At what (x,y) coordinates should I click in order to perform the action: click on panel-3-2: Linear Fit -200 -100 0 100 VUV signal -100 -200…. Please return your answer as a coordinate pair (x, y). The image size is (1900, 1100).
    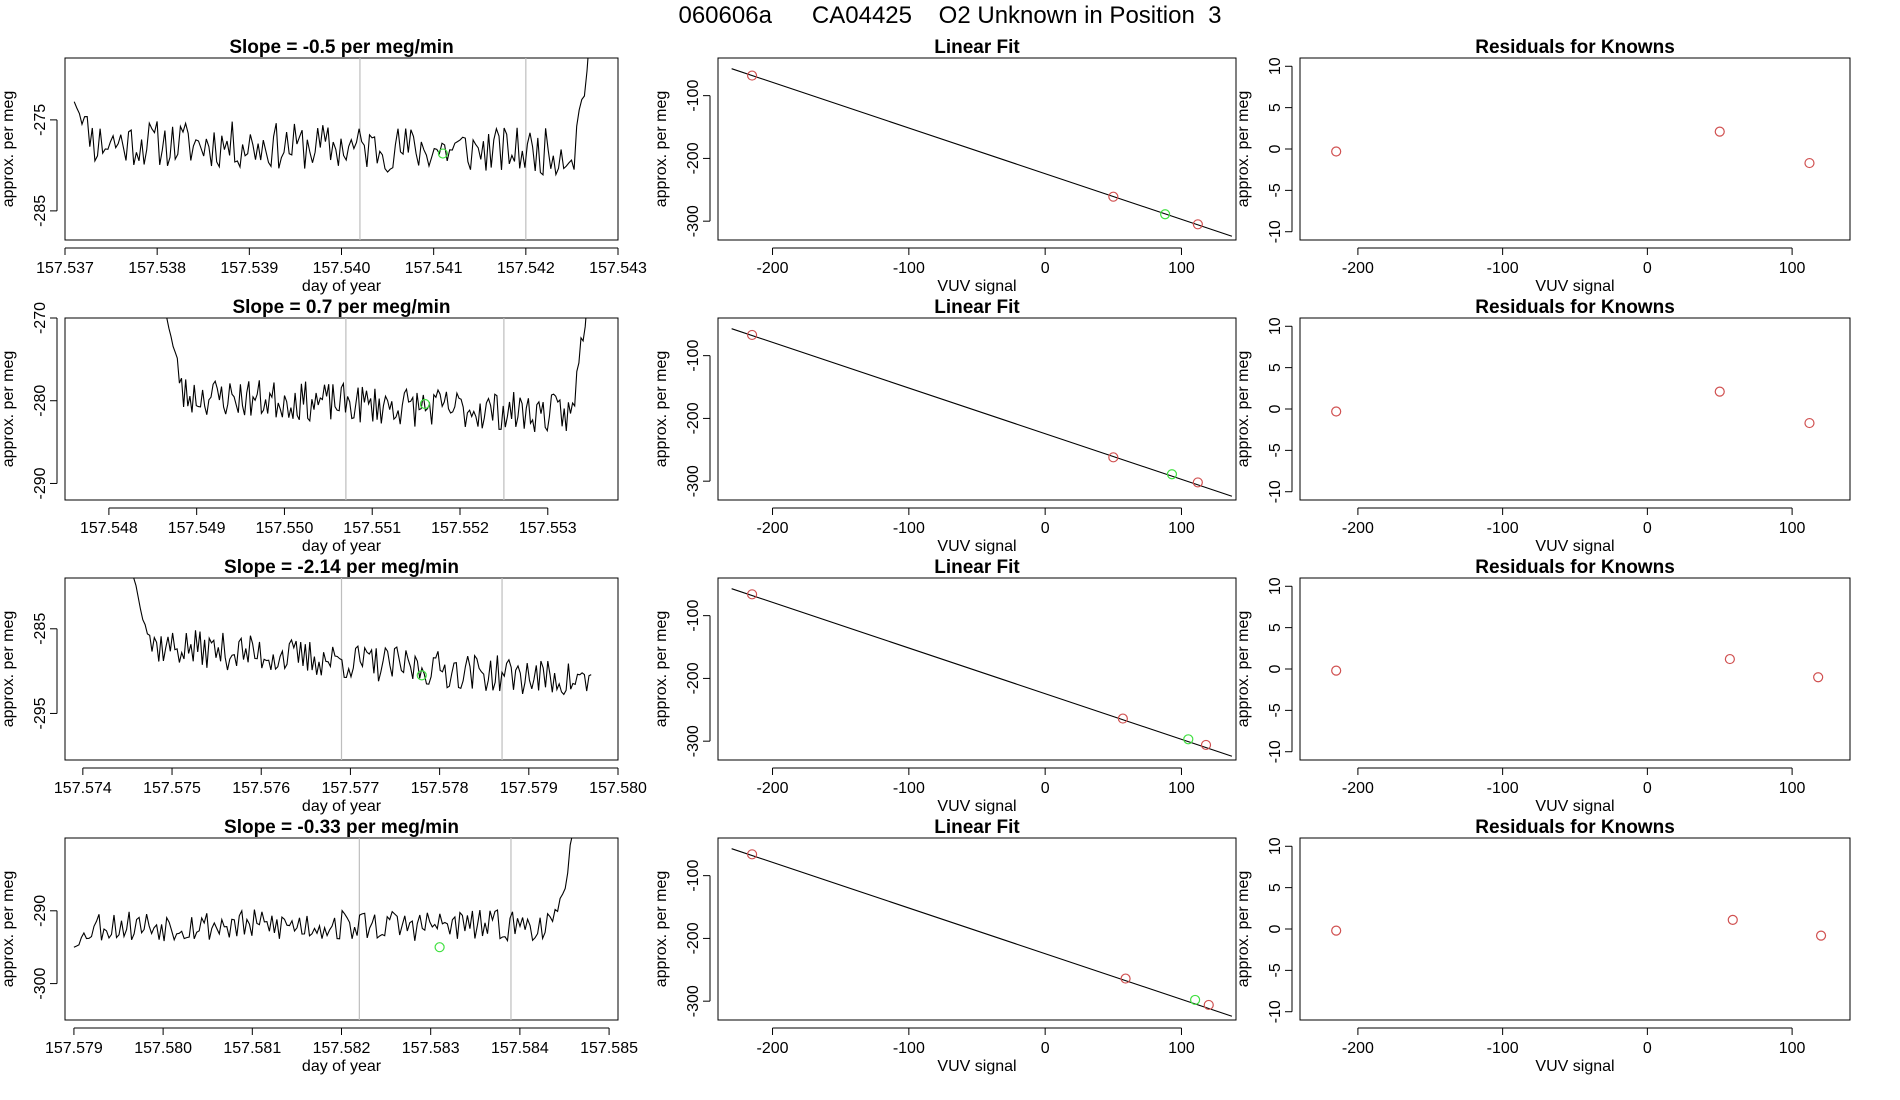
    Looking at the image, I should click on (945, 686).